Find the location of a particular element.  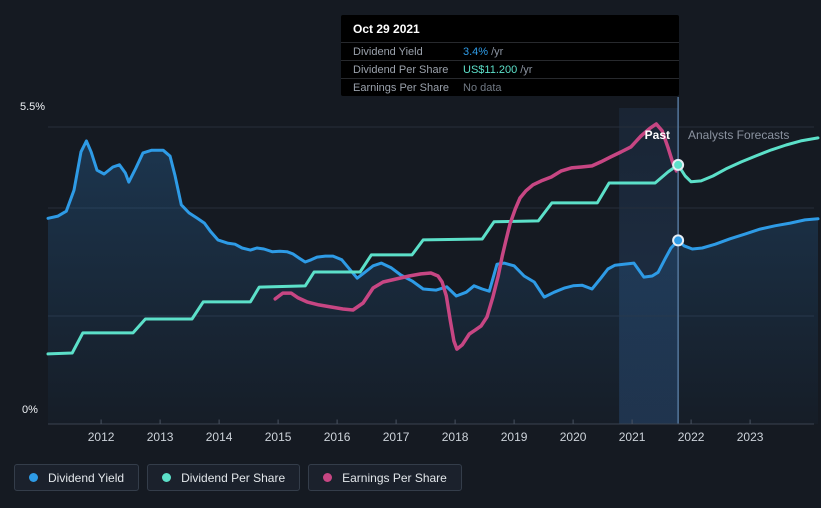

year-label: 2014 is located at coordinates (219, 437).